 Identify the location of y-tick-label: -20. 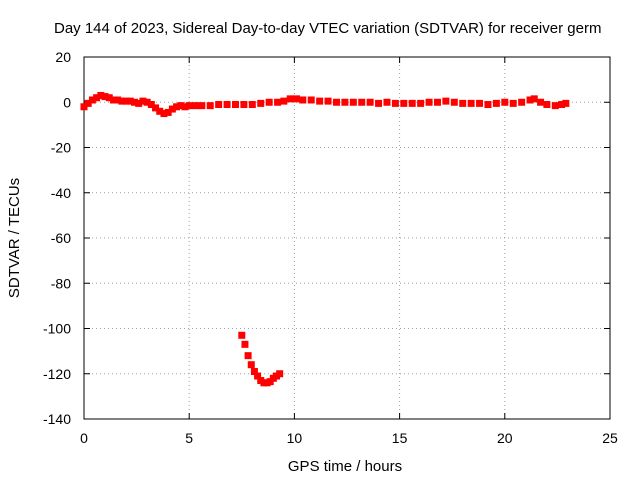
(61, 148).